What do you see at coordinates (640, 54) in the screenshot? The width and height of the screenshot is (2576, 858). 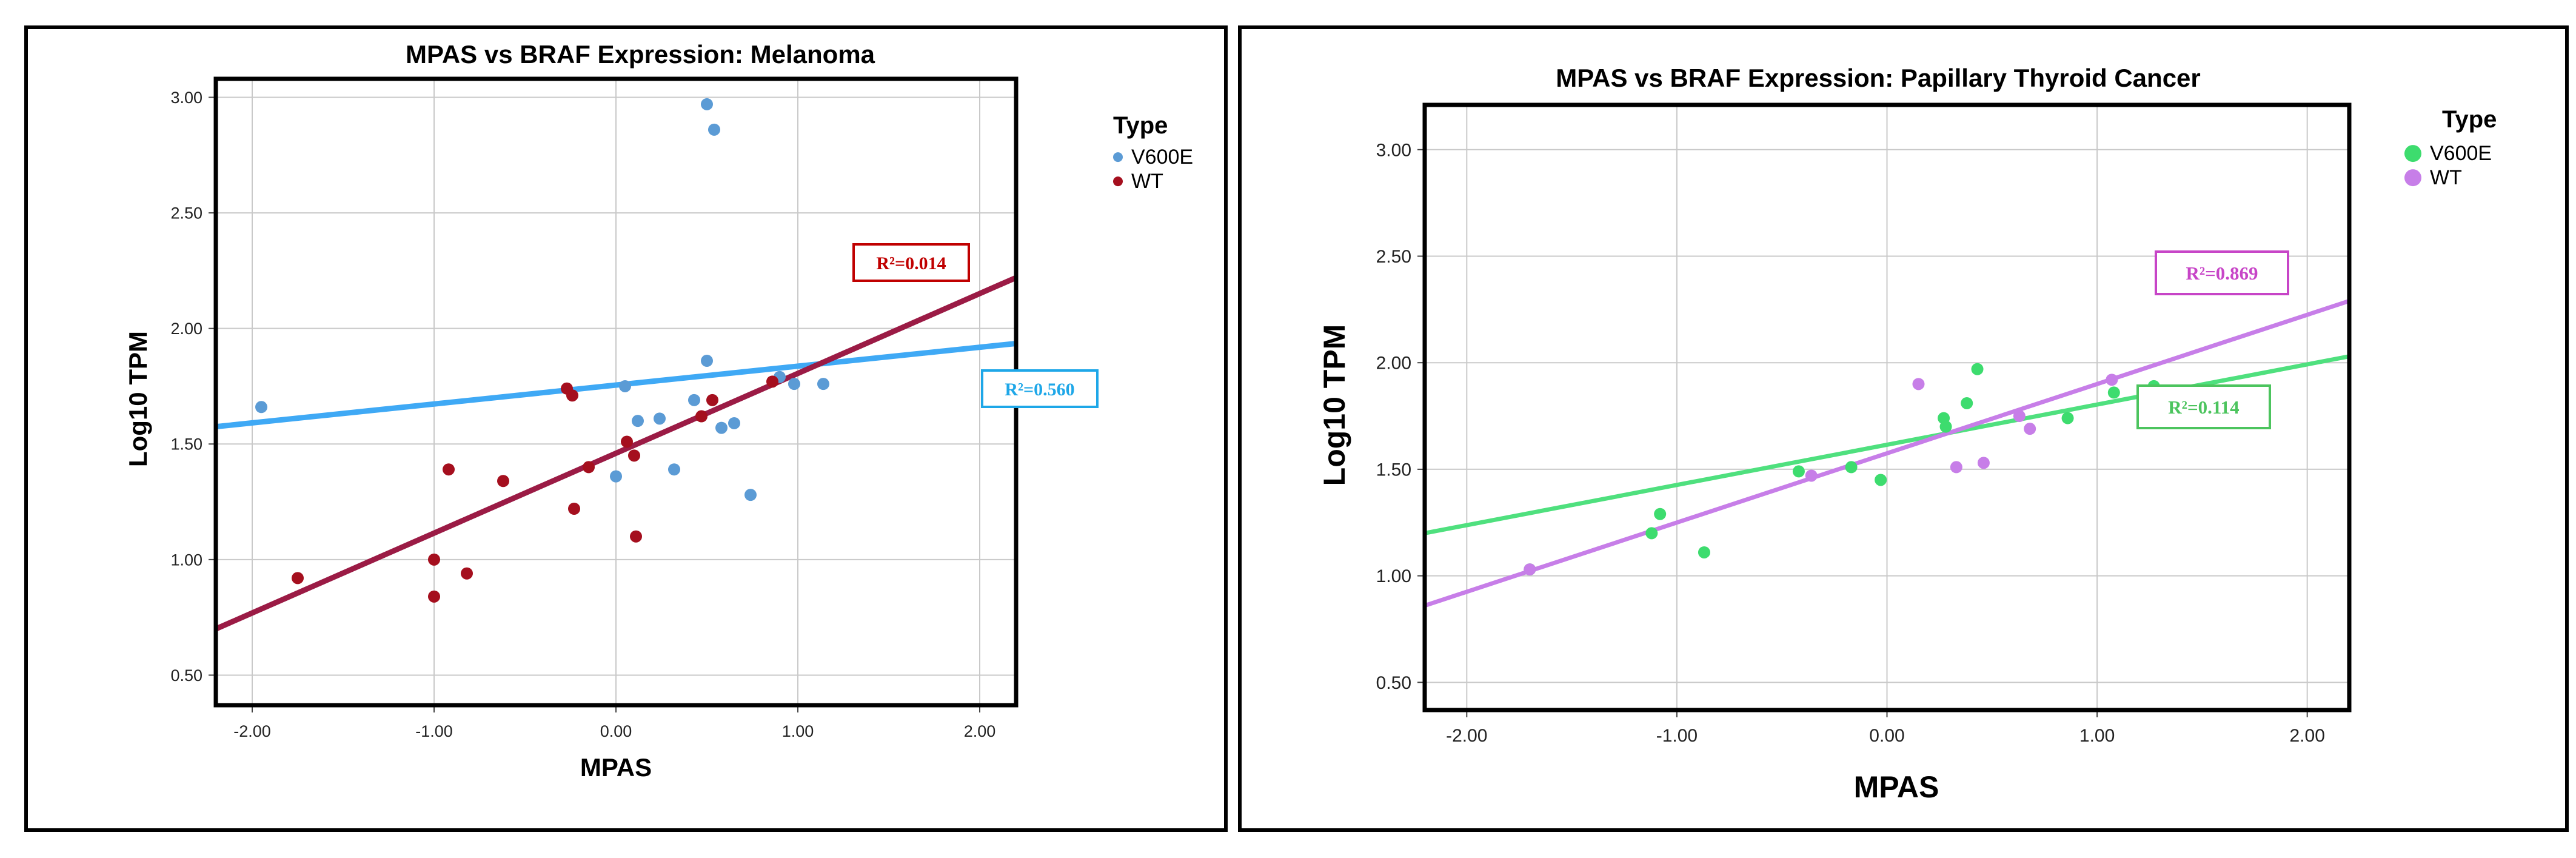 I see `chart-title: MPAS vs BRAF Expression: Melanoma` at bounding box center [640, 54].